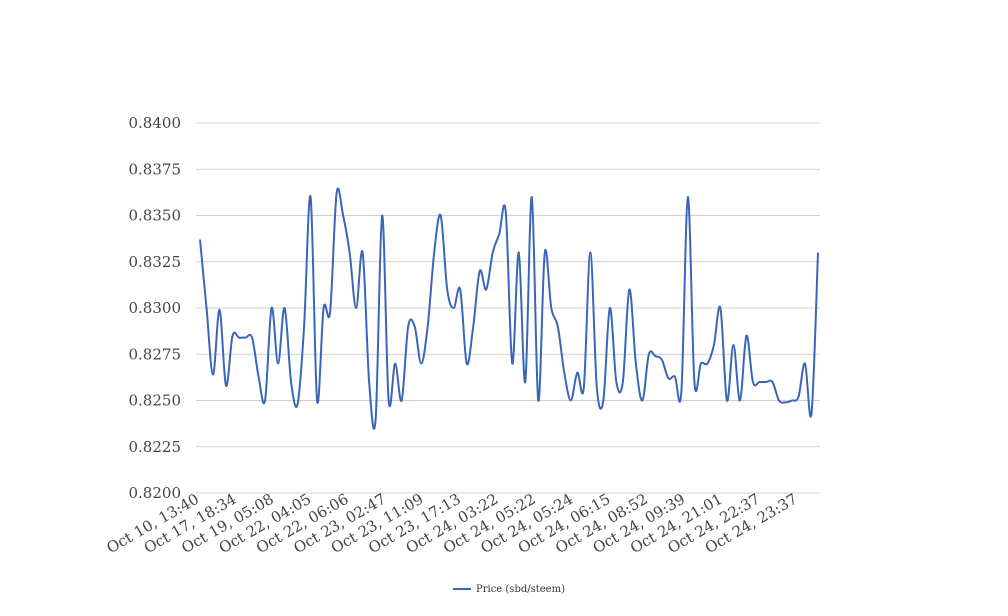 This screenshot has height=616, width=1008. What do you see at coordinates (155, 262) in the screenshot?
I see `y-tick-label: 0.8325` at bounding box center [155, 262].